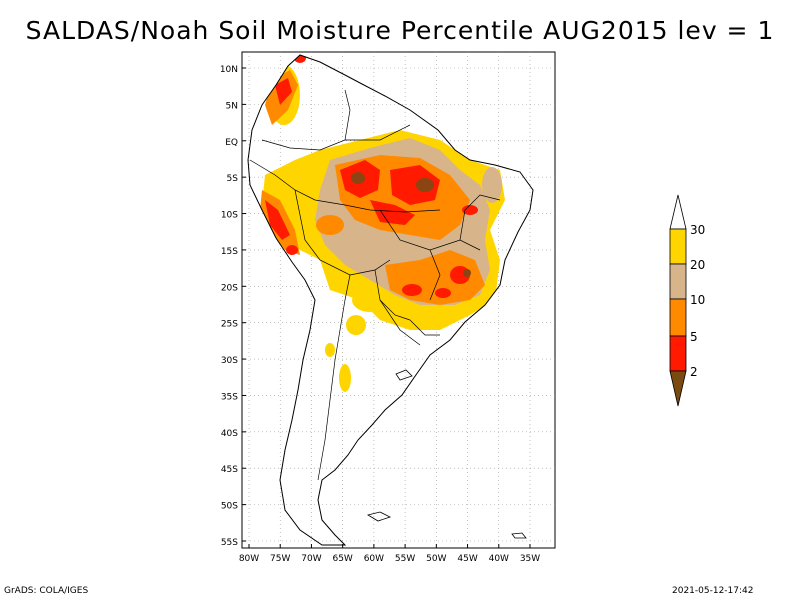 Image resolution: width=800 pixels, height=600 pixels. What do you see at coordinates (229, 70) in the screenshot?
I see `lat-tick-label: 10N` at bounding box center [229, 70].